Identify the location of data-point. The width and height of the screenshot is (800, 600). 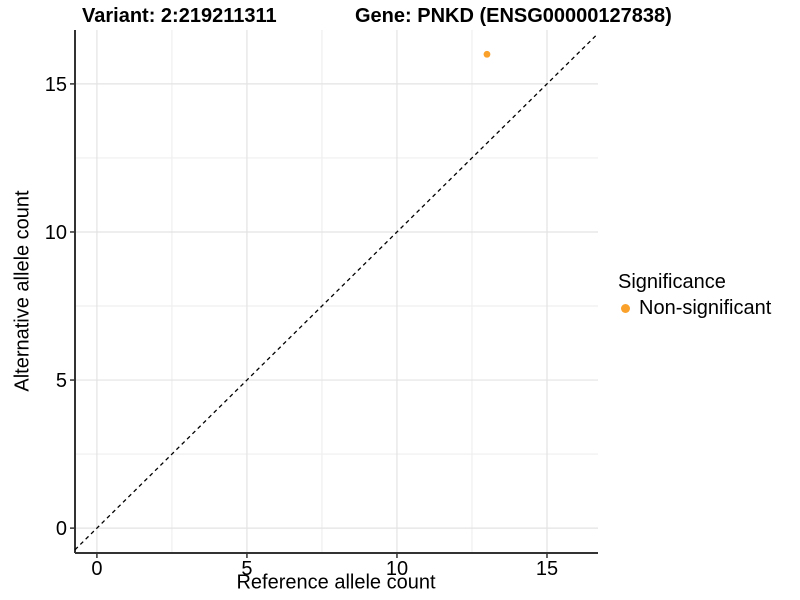
(487, 54).